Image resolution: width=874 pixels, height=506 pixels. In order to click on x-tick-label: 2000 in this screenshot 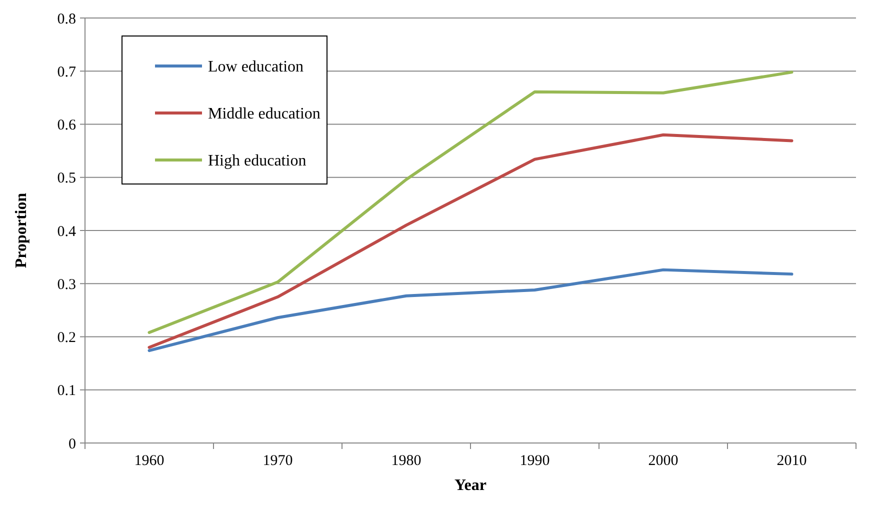, I will do `click(663, 461)`.